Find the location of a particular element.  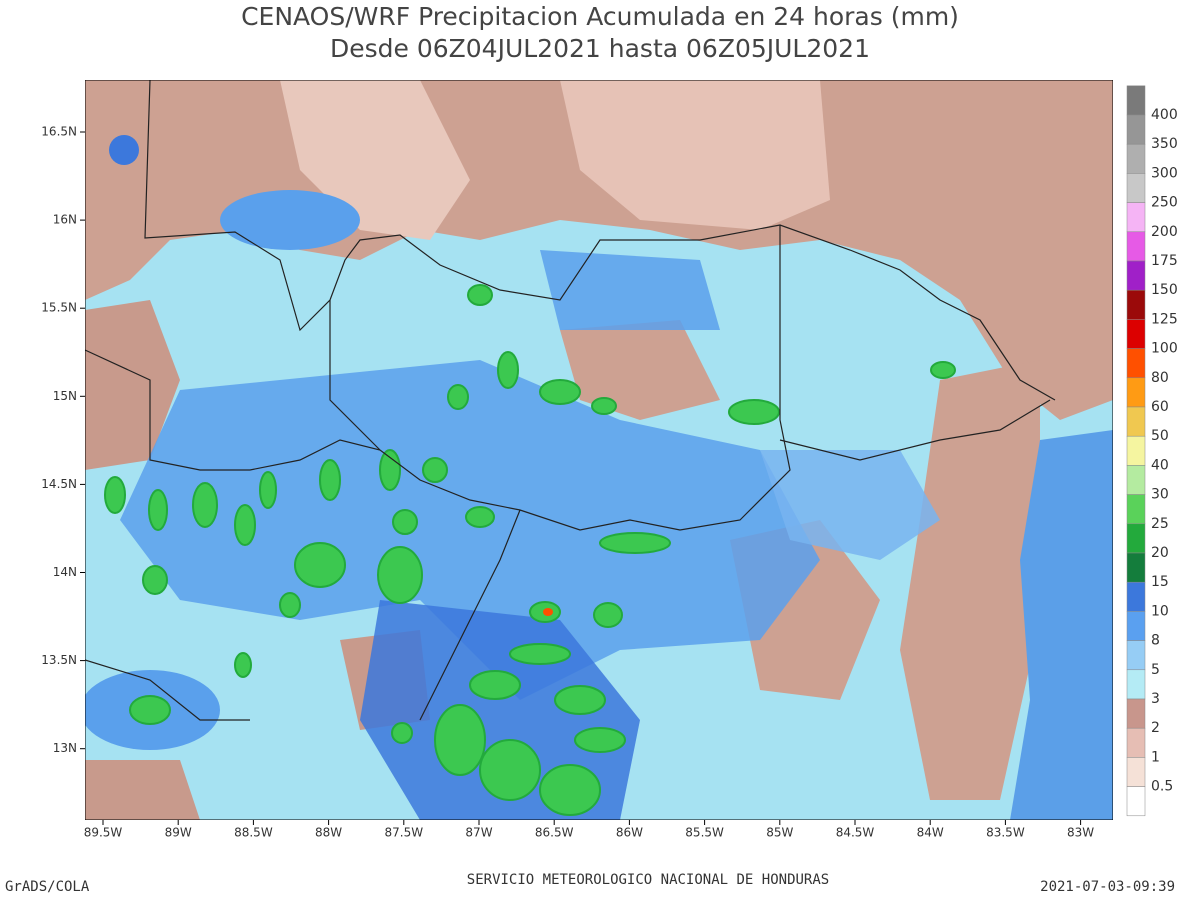

colorbar-label: 200 is located at coordinates (1164, 232).